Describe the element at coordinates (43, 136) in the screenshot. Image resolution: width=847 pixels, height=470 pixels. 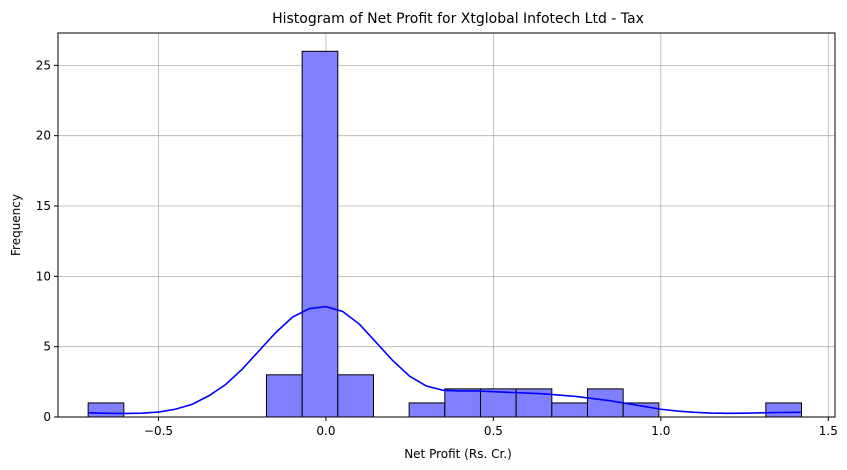
I see `y-tick-label: 20` at that location.